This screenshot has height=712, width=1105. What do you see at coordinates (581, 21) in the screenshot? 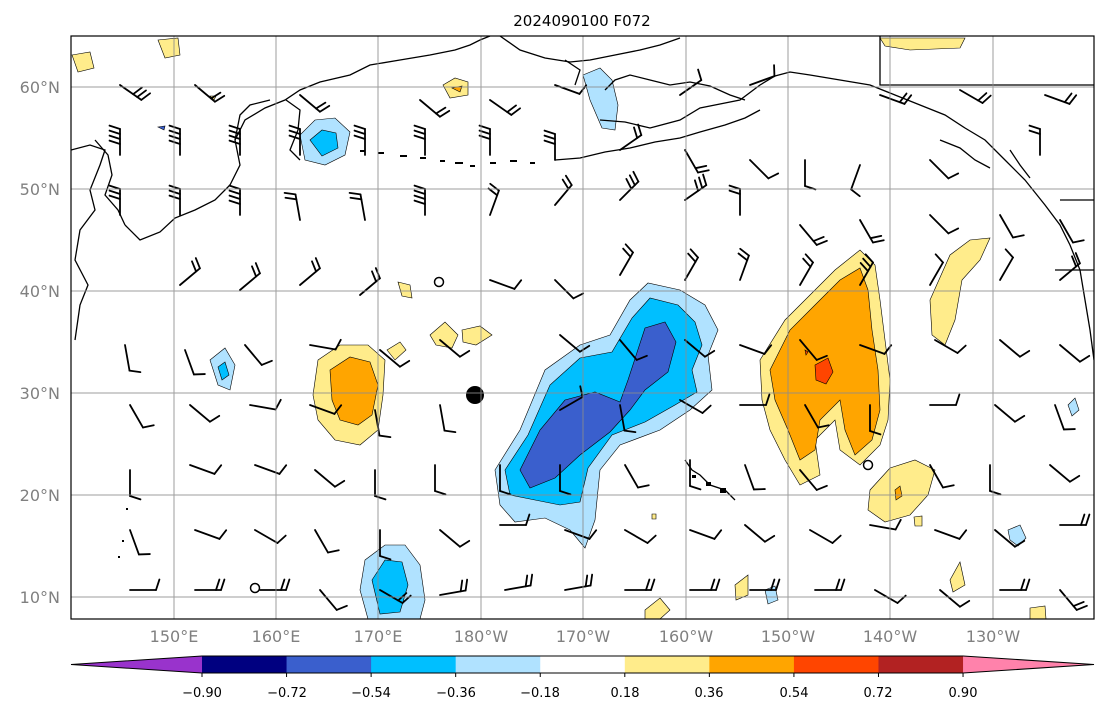
I see `figure-title: 2024090100 F072` at bounding box center [581, 21].